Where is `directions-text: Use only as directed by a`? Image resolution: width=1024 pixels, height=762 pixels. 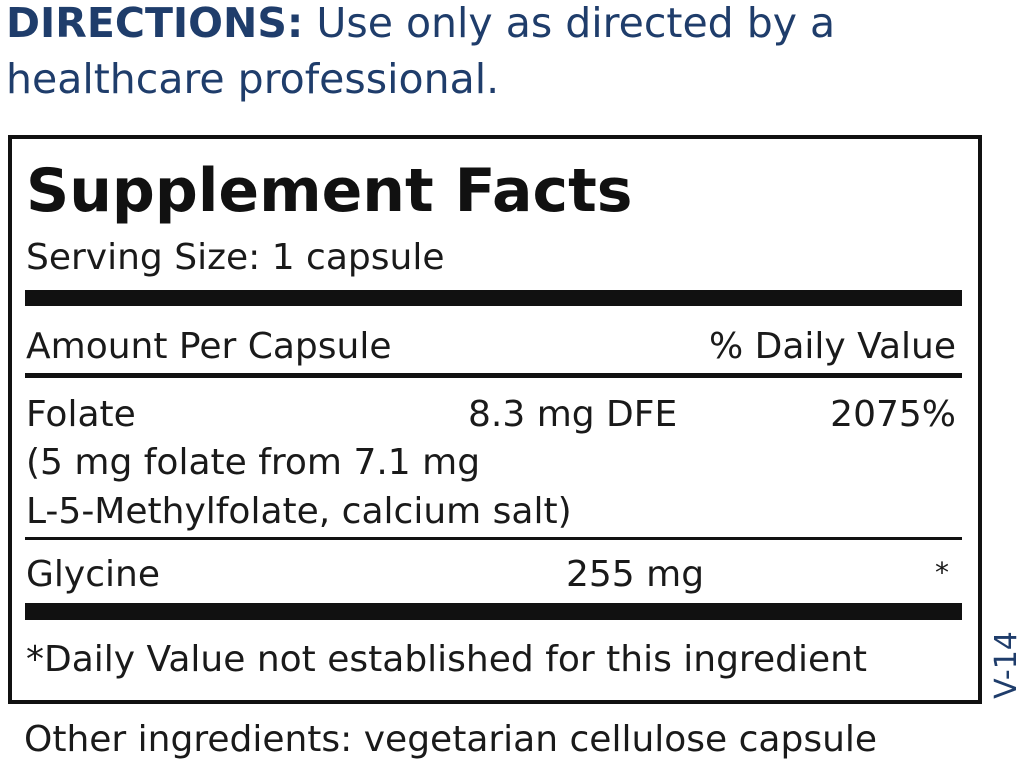
directions-text: Use only as directed by a is located at coordinates (576, 23).